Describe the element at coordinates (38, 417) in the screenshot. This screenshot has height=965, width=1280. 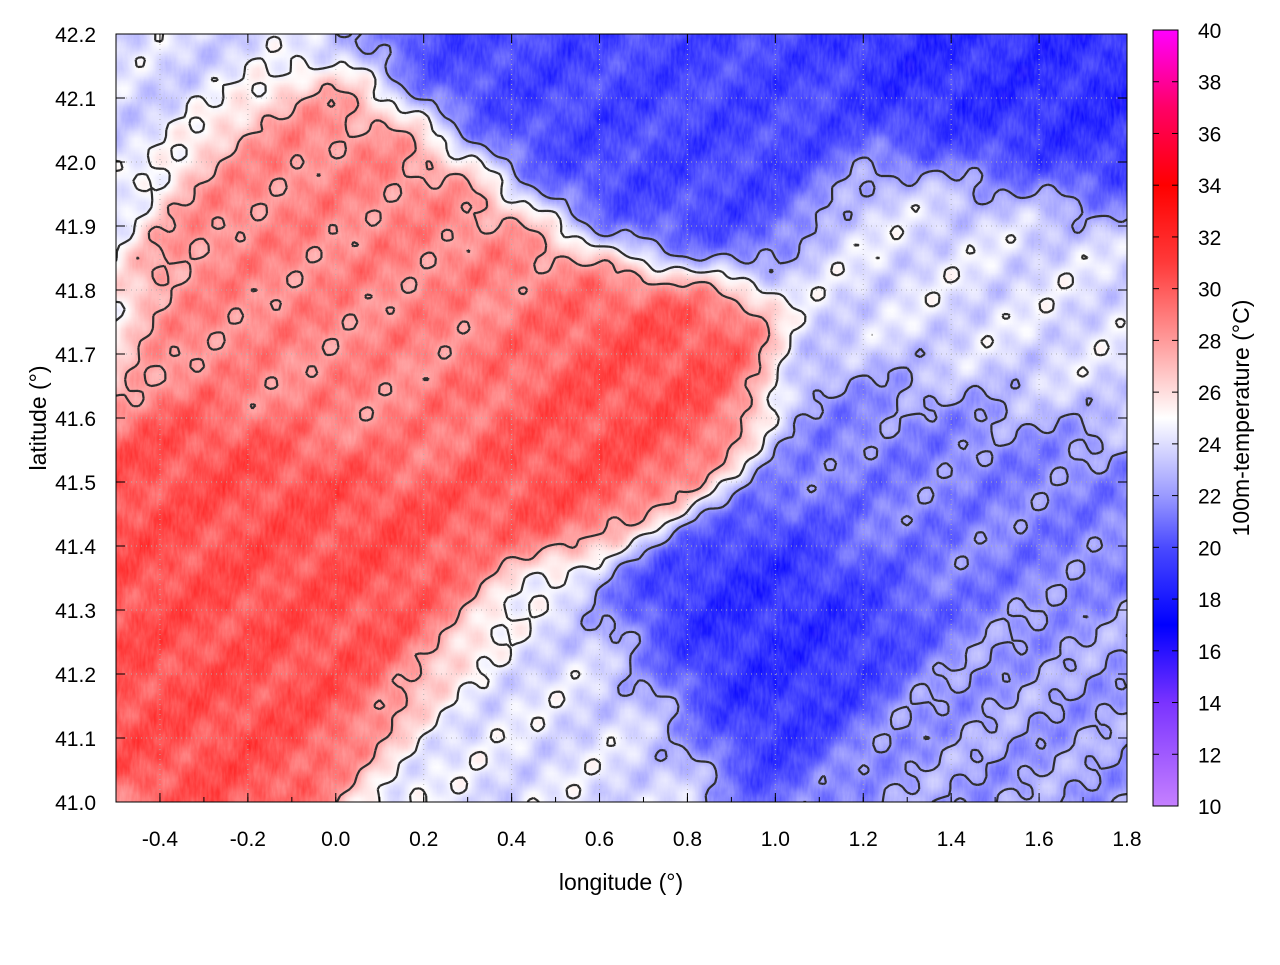
I see `y-axis-label: latitude (°)` at that location.